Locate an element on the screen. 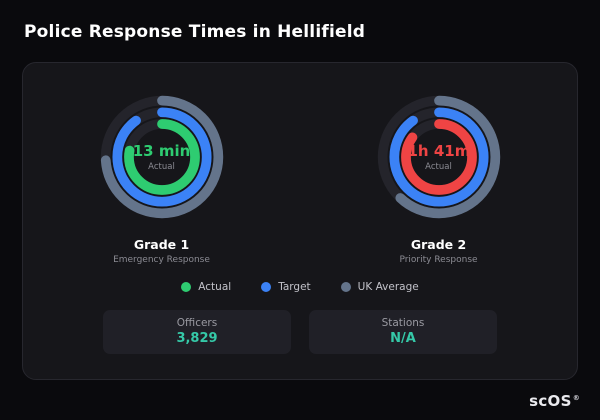 Image resolution: width=600 pixels, height=420 pixels. page-title: Police Response Times in Hellifield is located at coordinates (195, 32).